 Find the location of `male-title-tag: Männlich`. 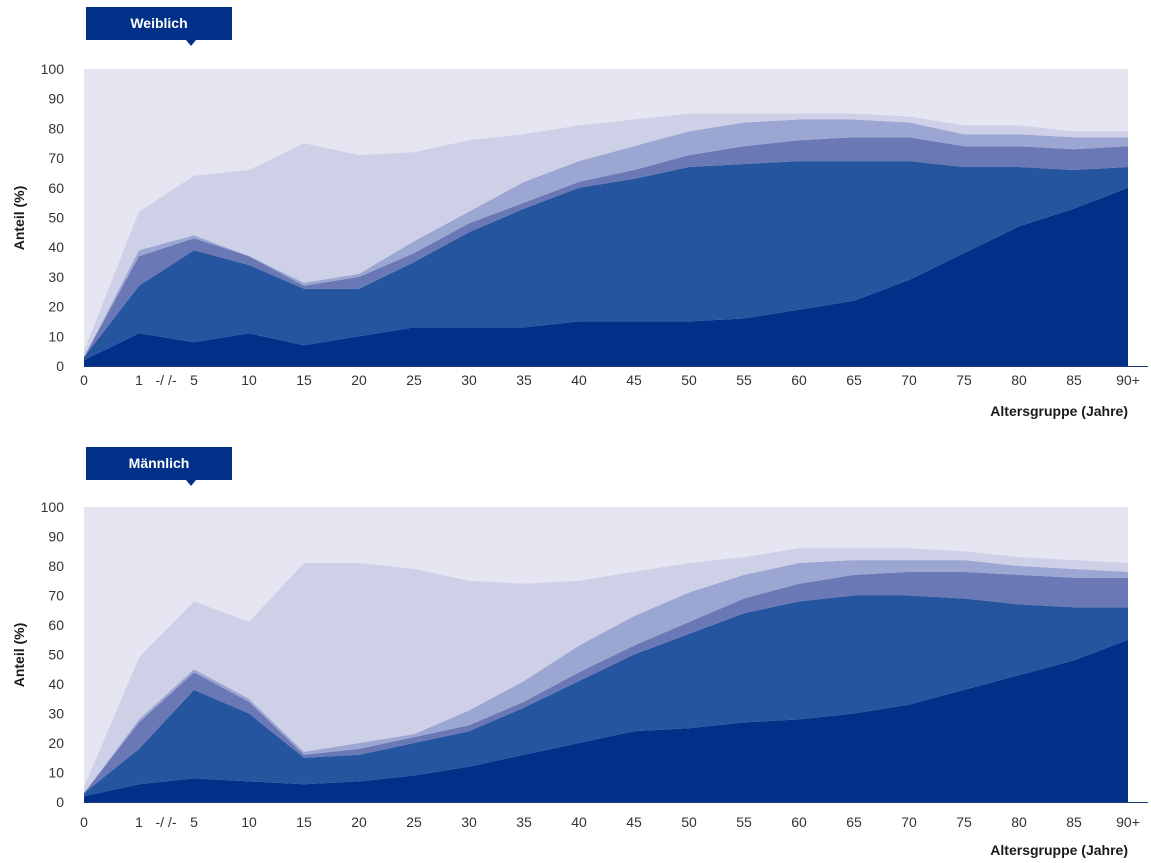

male-title-tag: Männlich is located at coordinates (159, 466).